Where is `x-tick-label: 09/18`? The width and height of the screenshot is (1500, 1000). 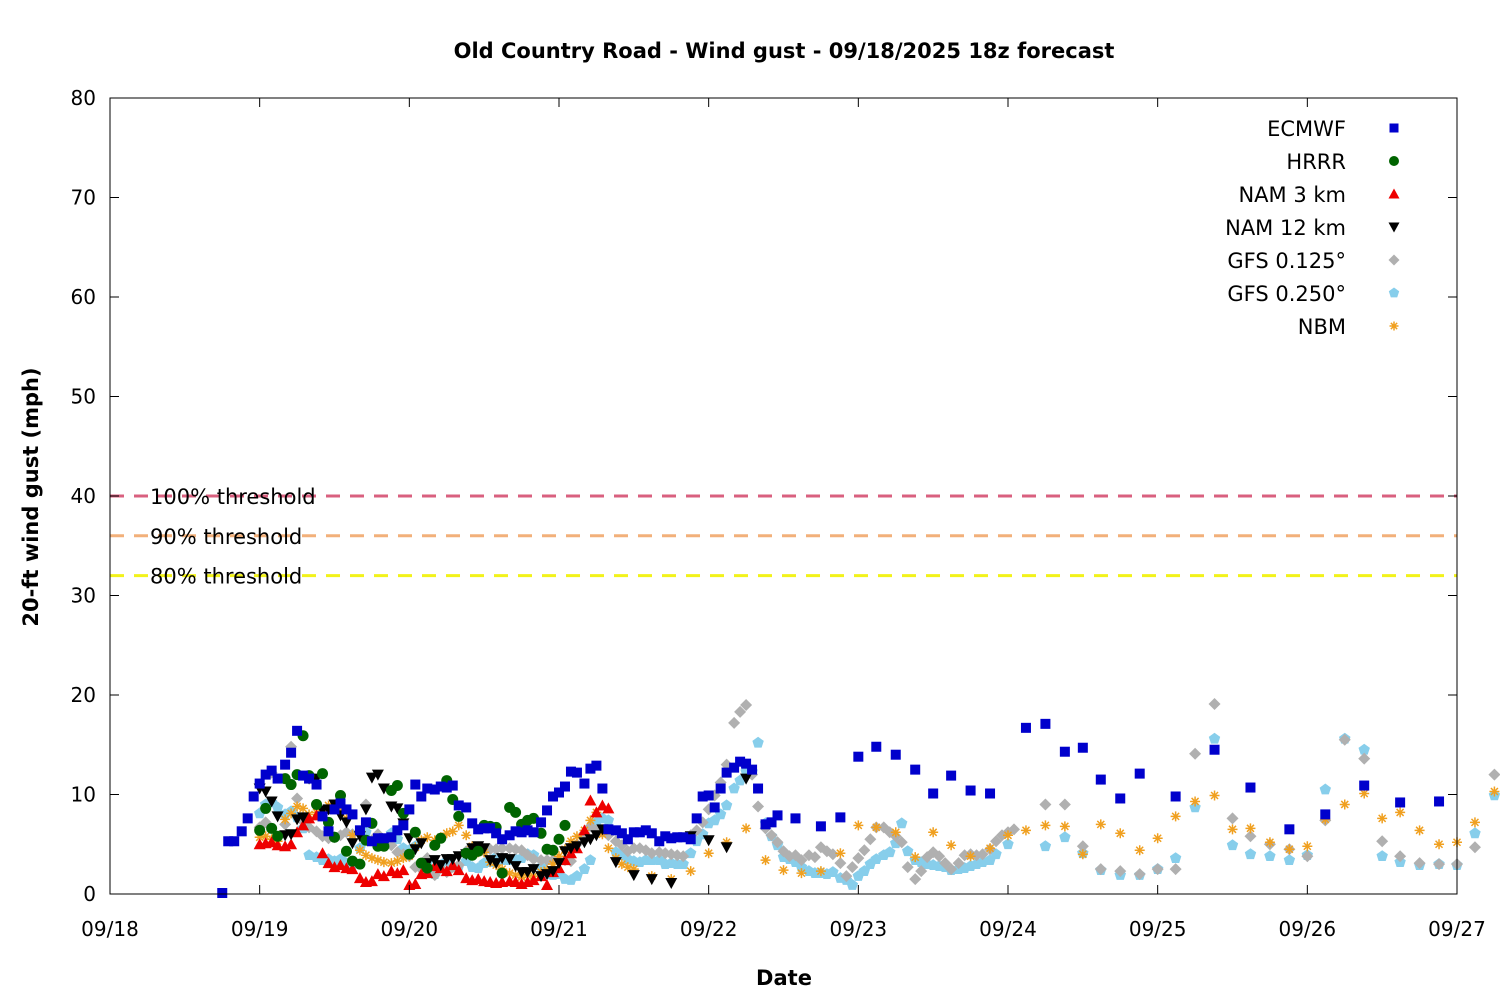 x-tick-label: 09/18 is located at coordinates (110, 929).